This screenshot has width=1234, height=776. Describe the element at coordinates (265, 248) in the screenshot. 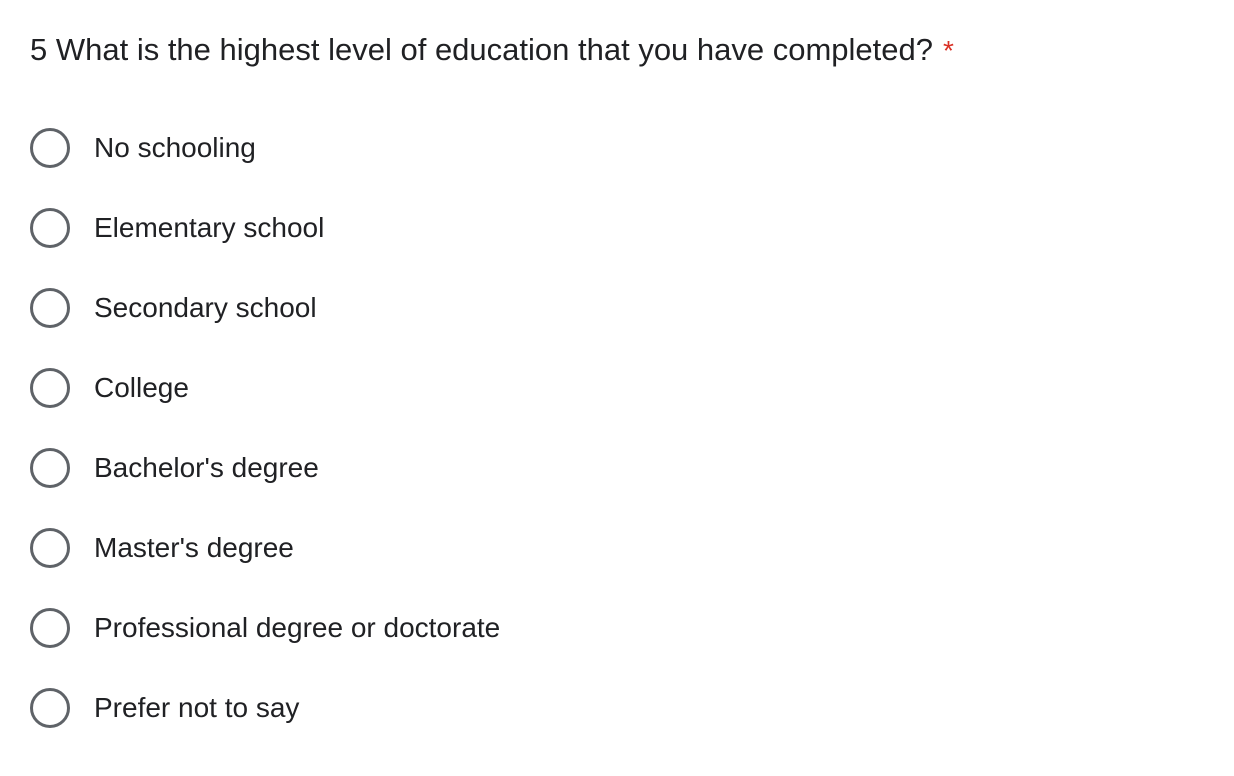

I see `option-elementary-school: Elementary school` at that location.